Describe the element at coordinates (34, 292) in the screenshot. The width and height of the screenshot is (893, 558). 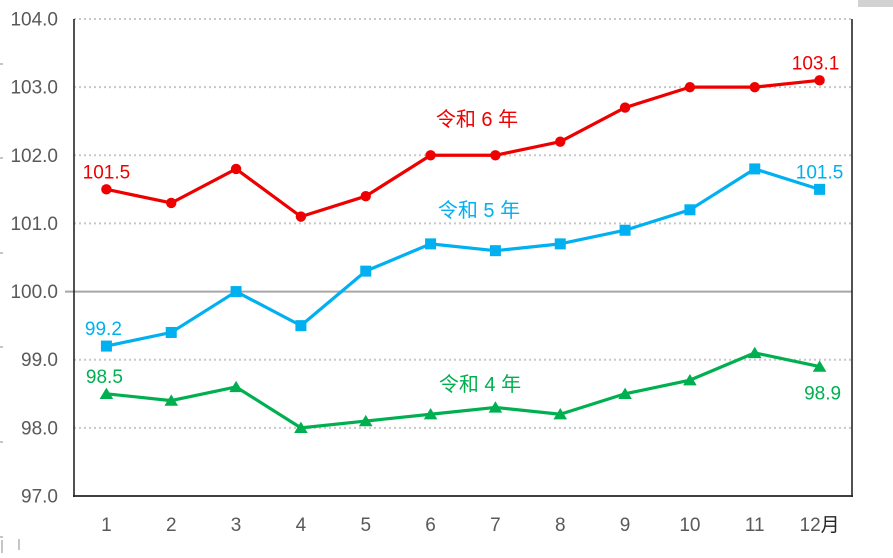
I see `y-tick-label: 100.0` at that location.